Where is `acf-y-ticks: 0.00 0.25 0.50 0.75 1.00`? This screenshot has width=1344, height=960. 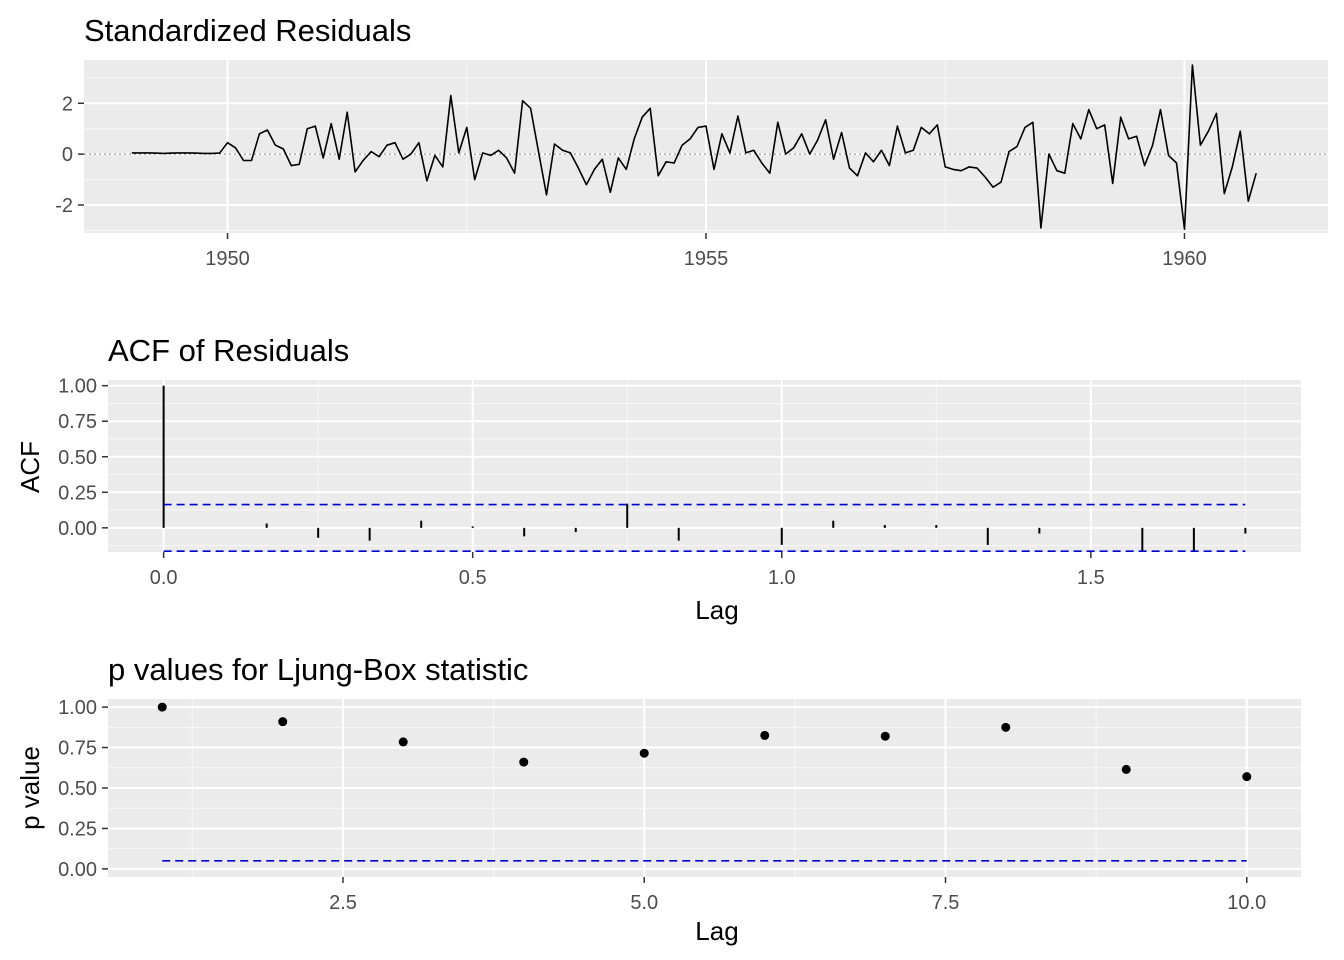
acf-y-ticks: 0.00 0.25 0.50 0.75 1.00 is located at coordinates (83, 458).